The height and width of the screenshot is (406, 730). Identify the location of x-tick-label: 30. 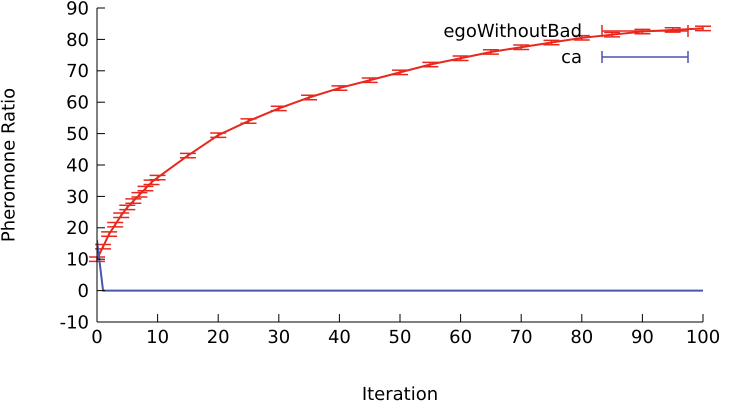
(278, 337).